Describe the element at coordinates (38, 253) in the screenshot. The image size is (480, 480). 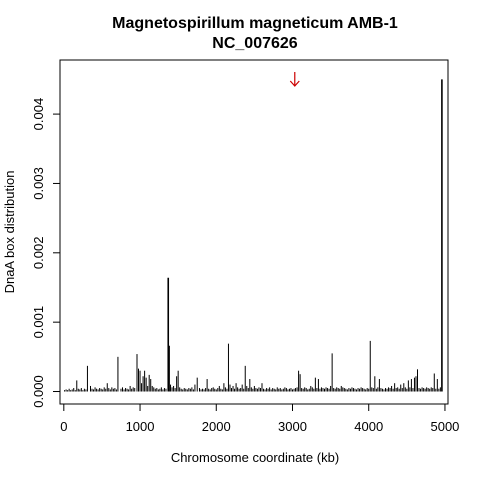
I see `y-tick-label: 0.002` at that location.